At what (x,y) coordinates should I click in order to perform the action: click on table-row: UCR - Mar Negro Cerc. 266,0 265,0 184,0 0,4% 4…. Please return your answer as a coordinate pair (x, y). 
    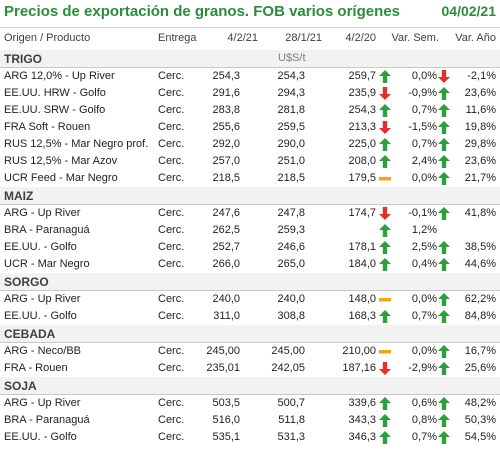
    Looking at the image, I should click on (250, 264).